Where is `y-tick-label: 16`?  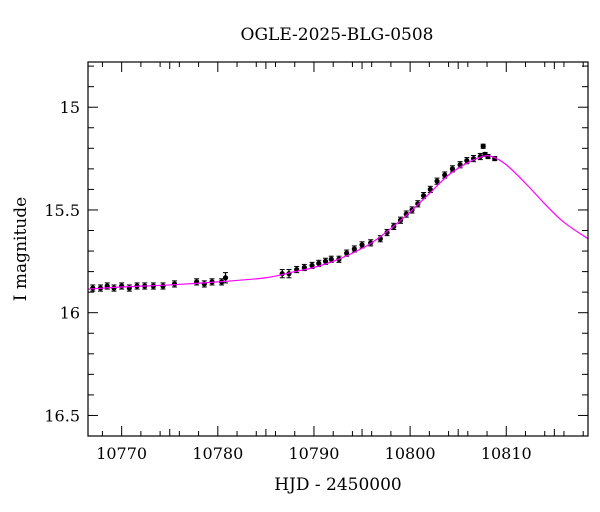
y-tick-label: 16 is located at coordinates (70, 313).